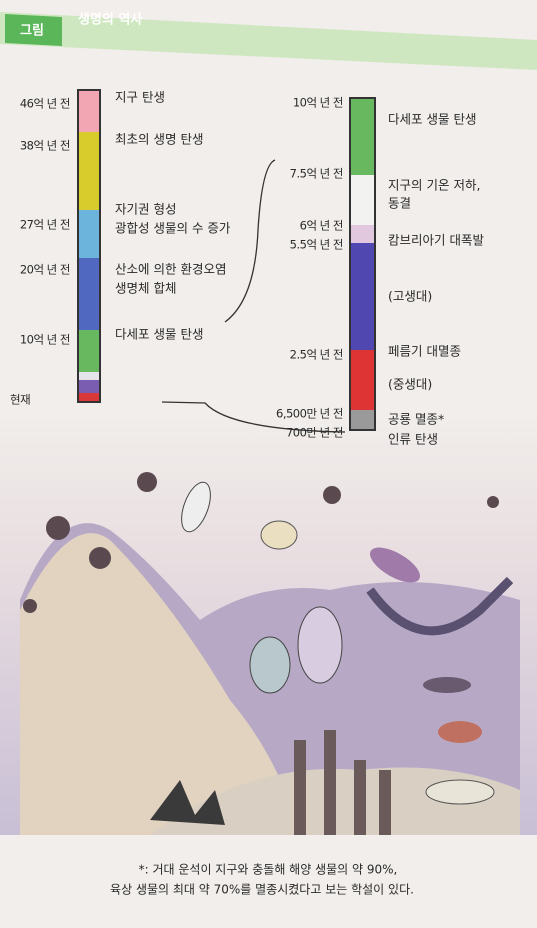 This screenshot has width=537, height=928. I want to click on header-label: 그림, so click(32, 31).